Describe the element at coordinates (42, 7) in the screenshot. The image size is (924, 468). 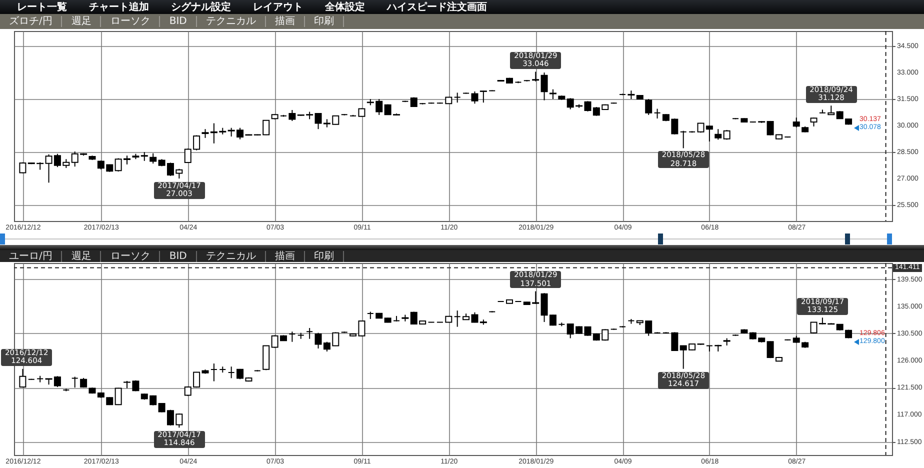
I see `text: レート一覧` at that location.